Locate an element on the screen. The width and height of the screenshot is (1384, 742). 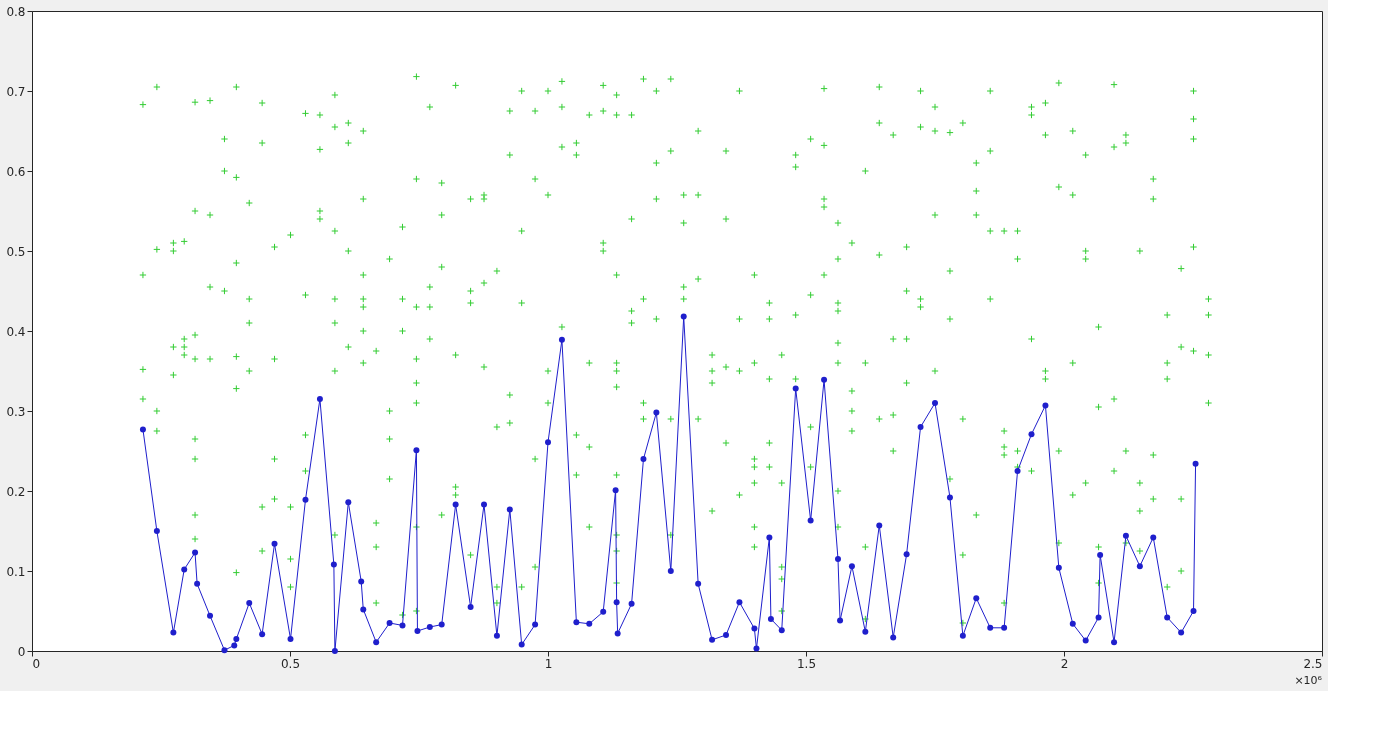
text: ×10⁶ is located at coordinates (1308, 680).